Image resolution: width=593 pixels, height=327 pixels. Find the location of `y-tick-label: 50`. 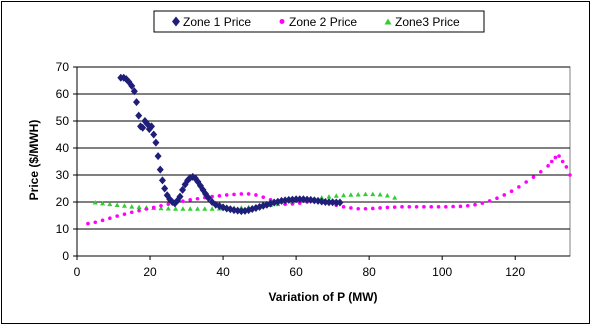

y-tick-label: 50 is located at coordinates (63, 121).